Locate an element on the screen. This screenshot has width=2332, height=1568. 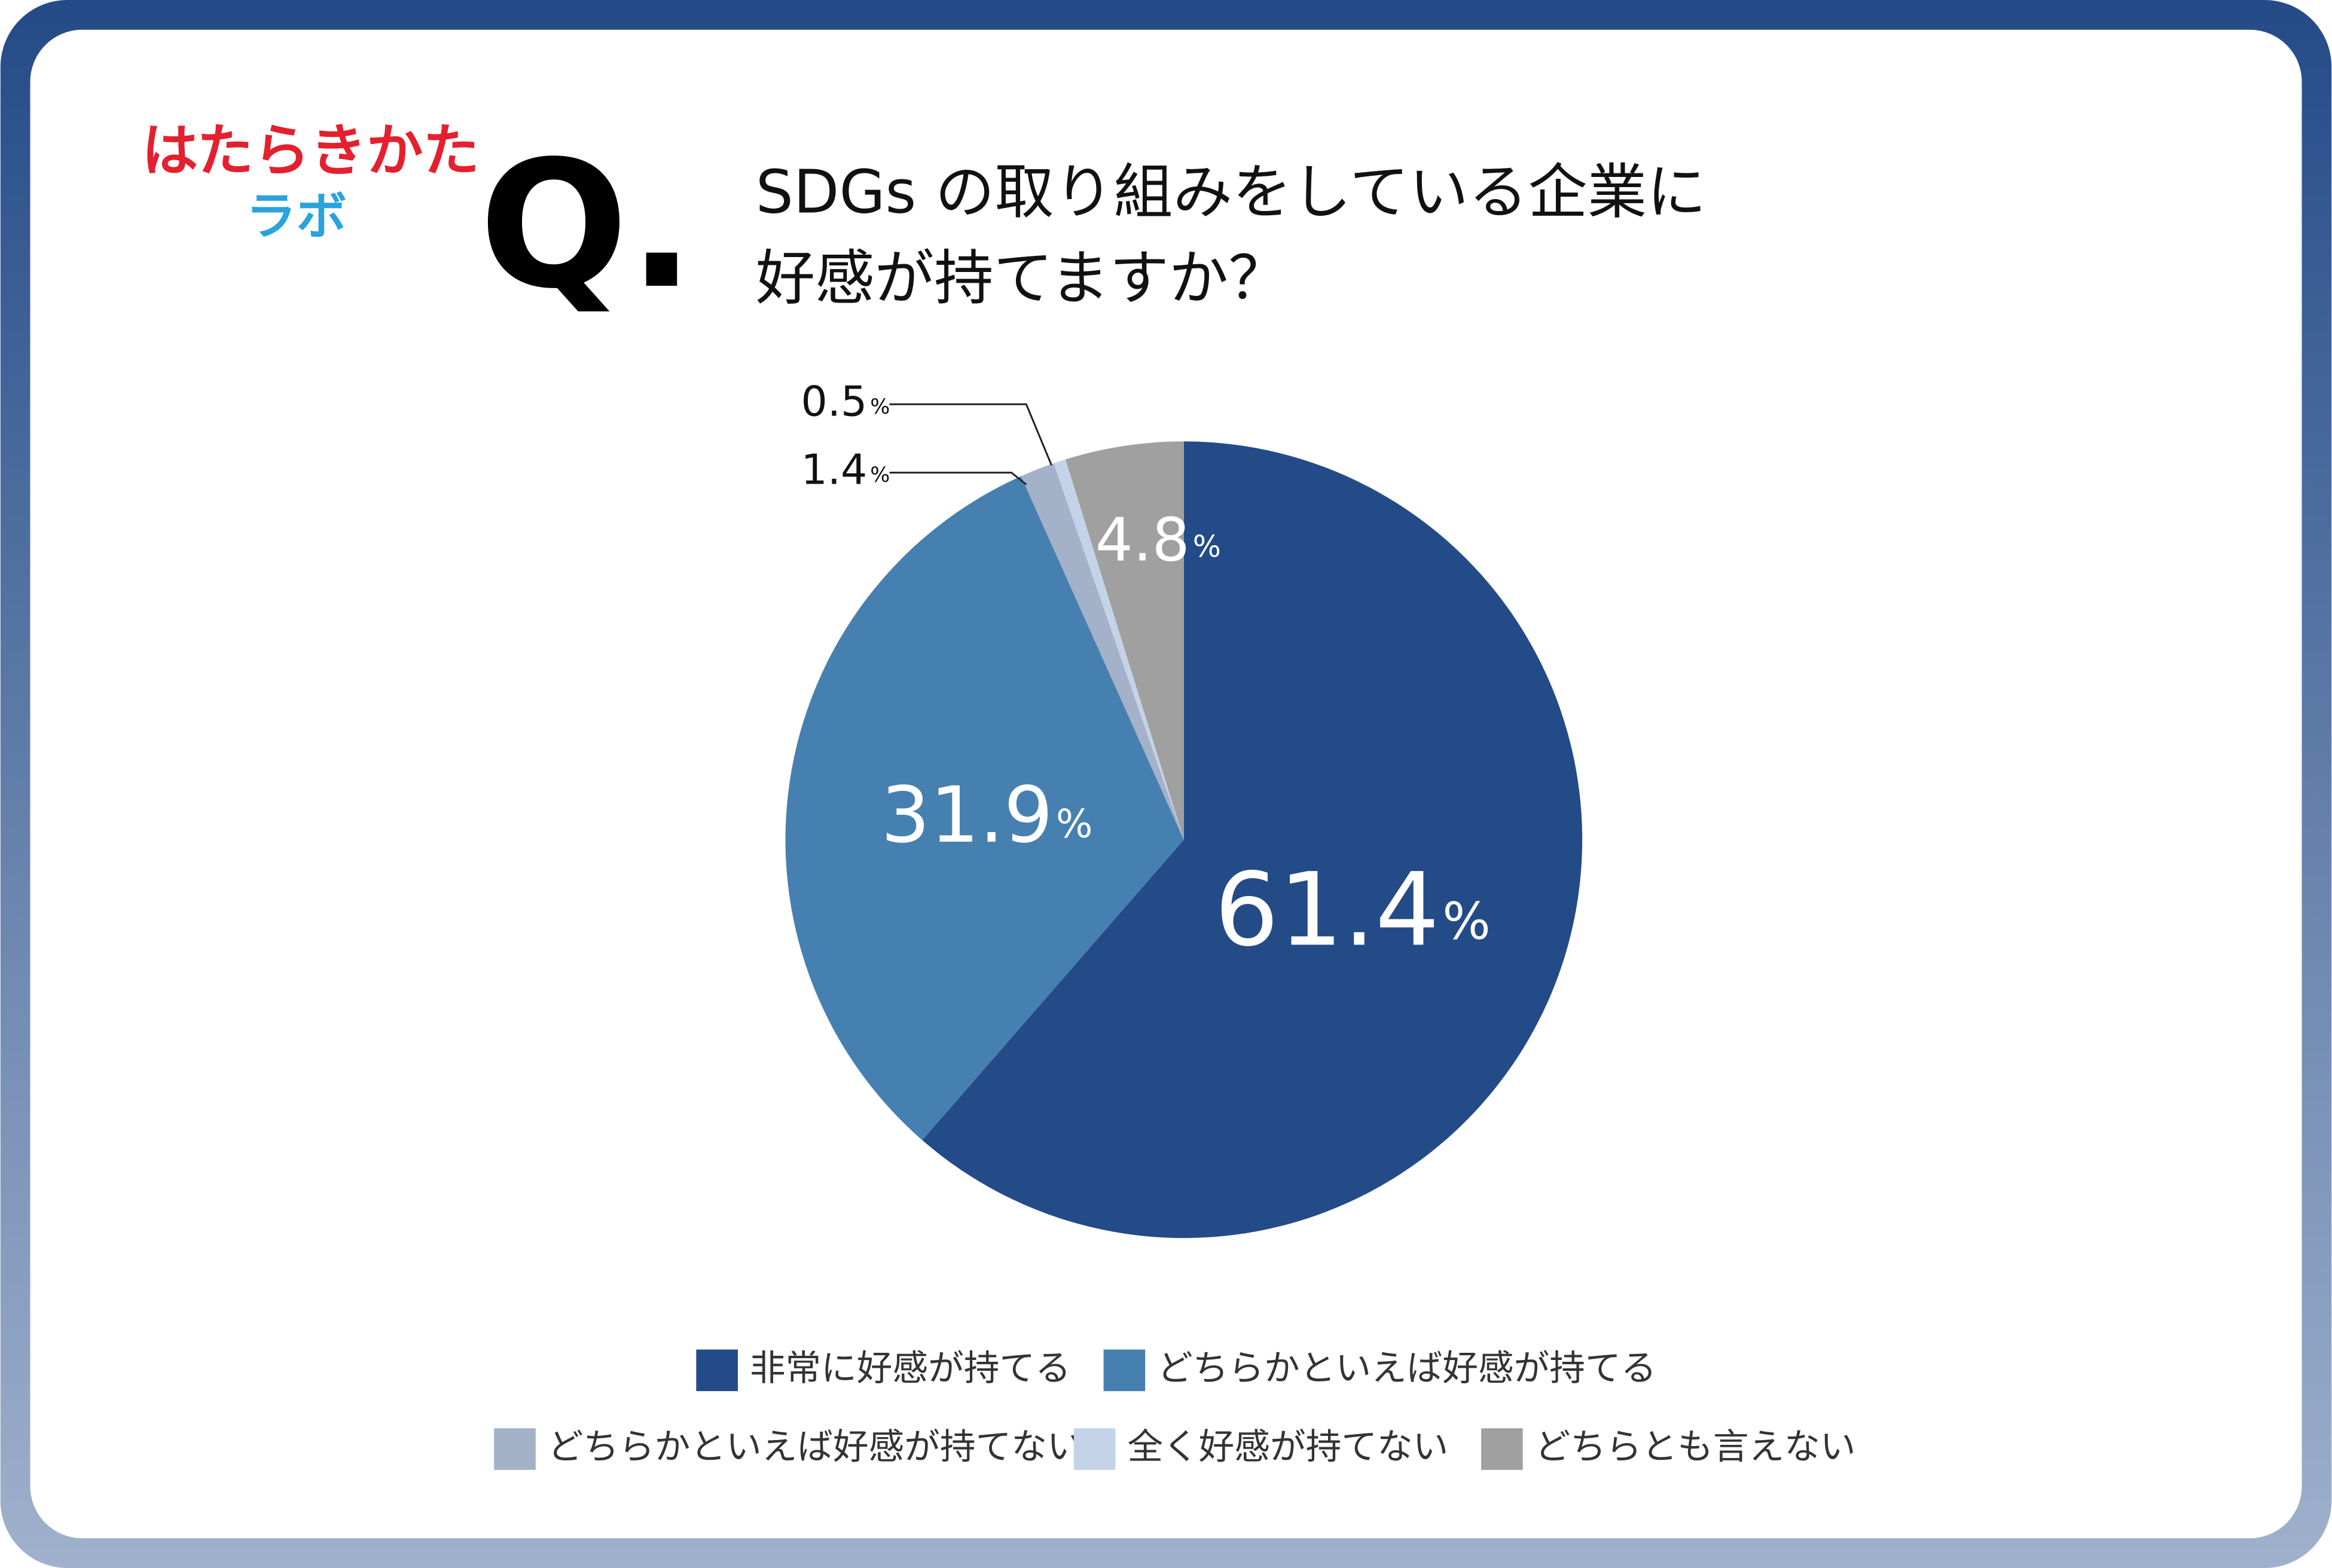
value-label: 4.8 is located at coordinates (1142, 540).